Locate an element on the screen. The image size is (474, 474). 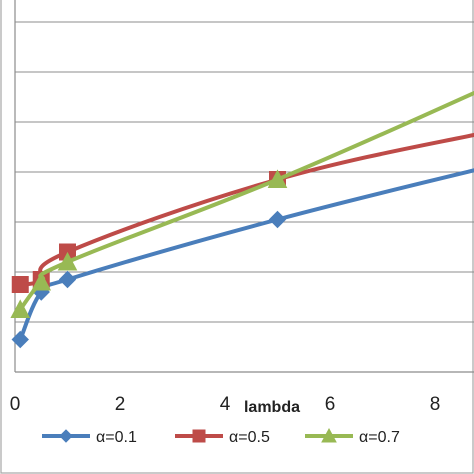
legend-item-1: α=0.1 is located at coordinates (89, 437).